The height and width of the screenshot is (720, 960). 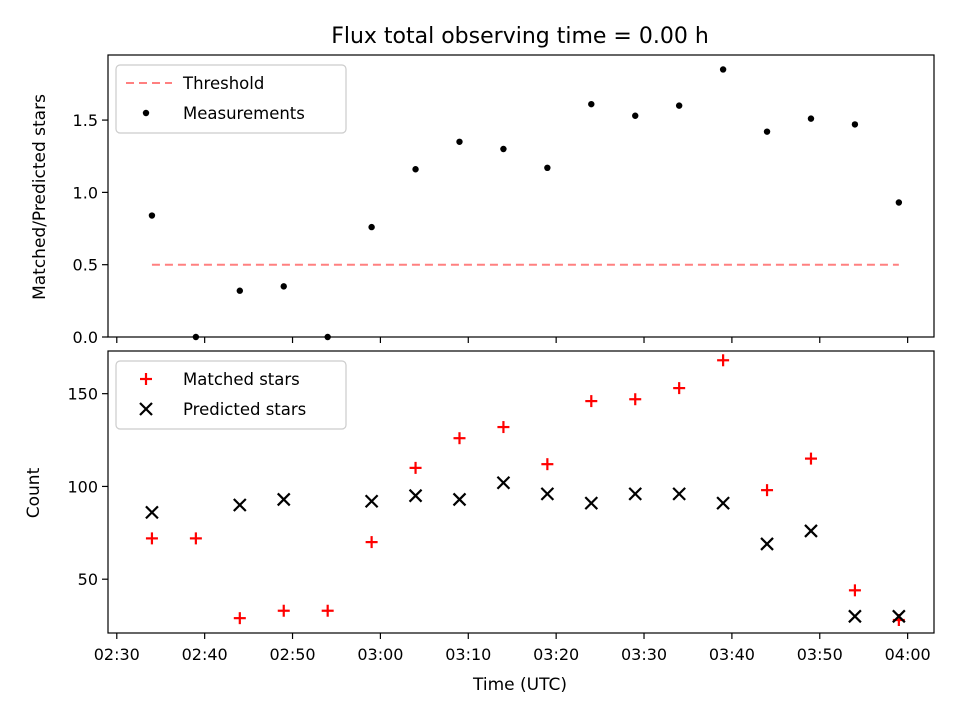 What do you see at coordinates (519, 685) in the screenshot?
I see `x-axis-label: Time (UTC)` at bounding box center [519, 685].